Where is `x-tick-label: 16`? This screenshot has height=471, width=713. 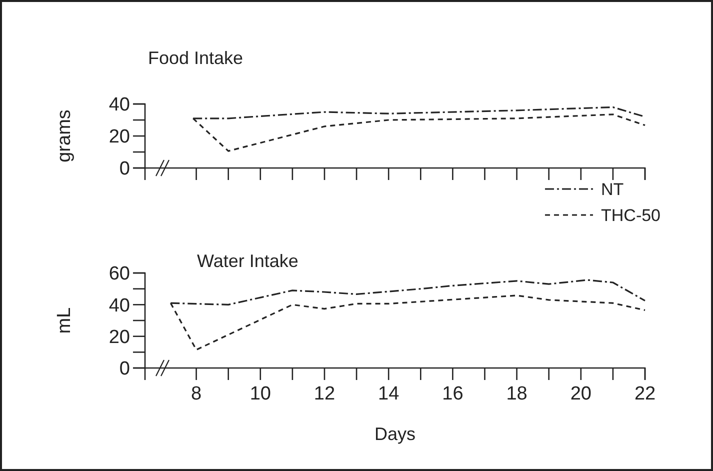
x-tick-label: 16 is located at coordinates (453, 393).